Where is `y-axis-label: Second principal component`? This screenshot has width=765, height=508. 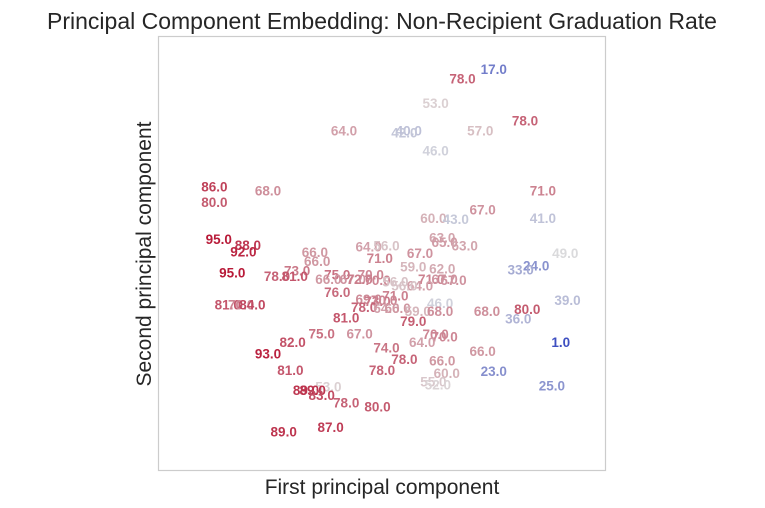
y-axis-label: Second principal component is located at coordinates (144, 253).